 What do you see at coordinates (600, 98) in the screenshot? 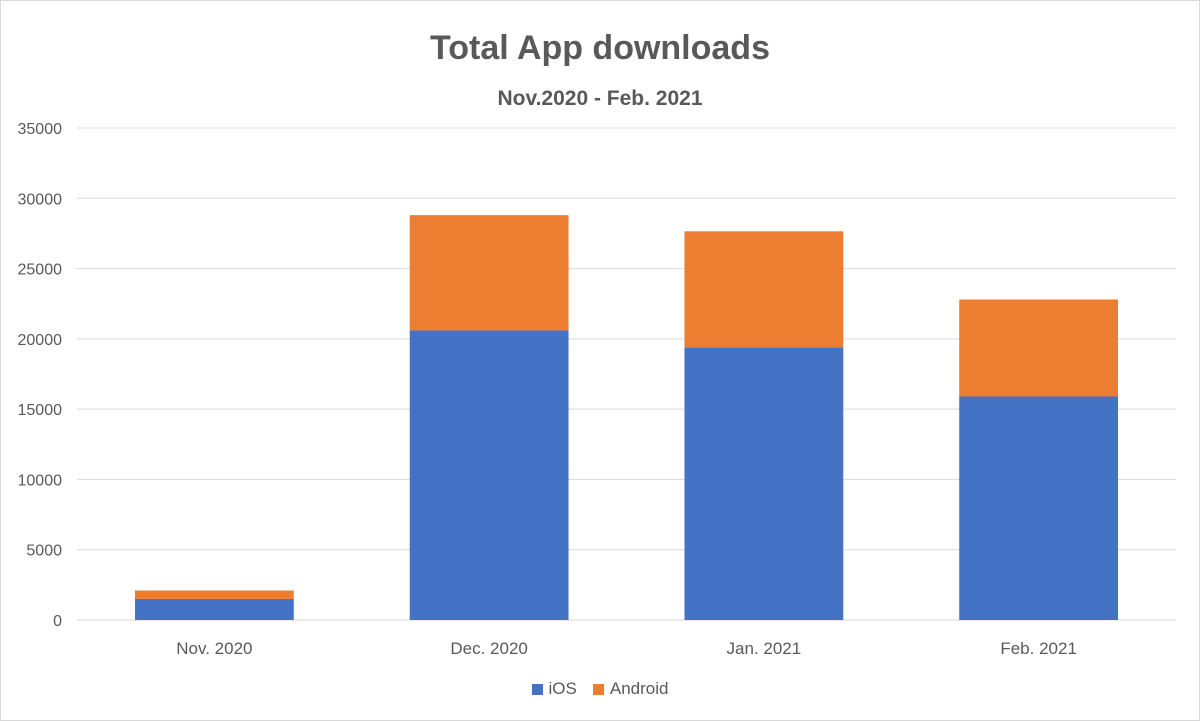
I see `chart-subtitle: Nov.2020 - Feb. 2021` at bounding box center [600, 98].